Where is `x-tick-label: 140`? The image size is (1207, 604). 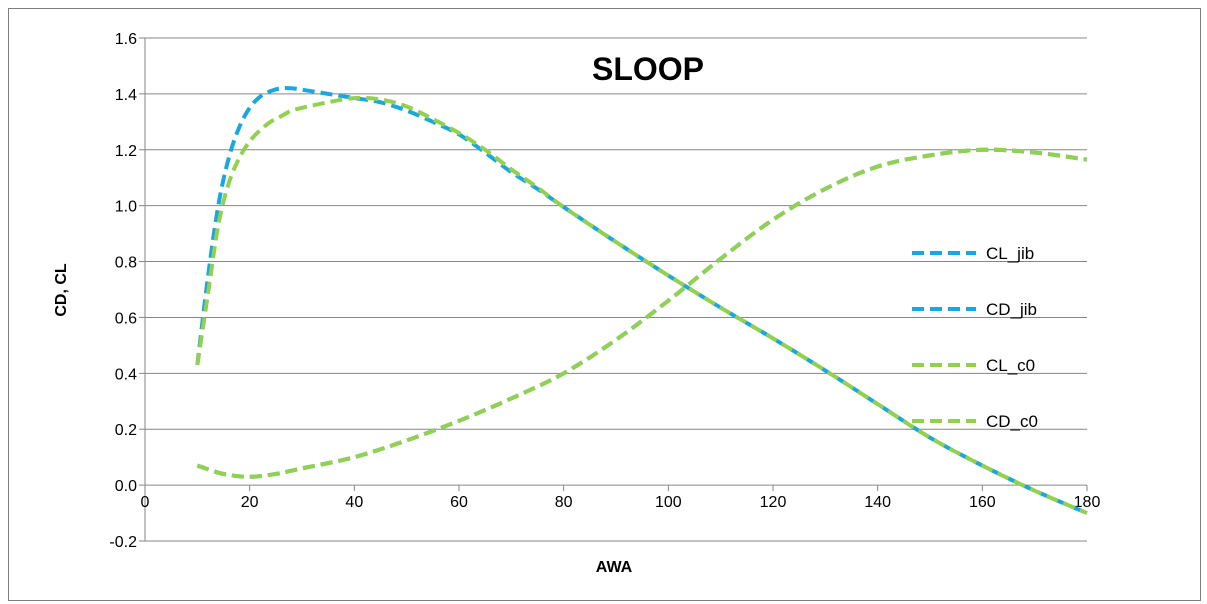
x-tick-label: 140 is located at coordinates (877, 502).